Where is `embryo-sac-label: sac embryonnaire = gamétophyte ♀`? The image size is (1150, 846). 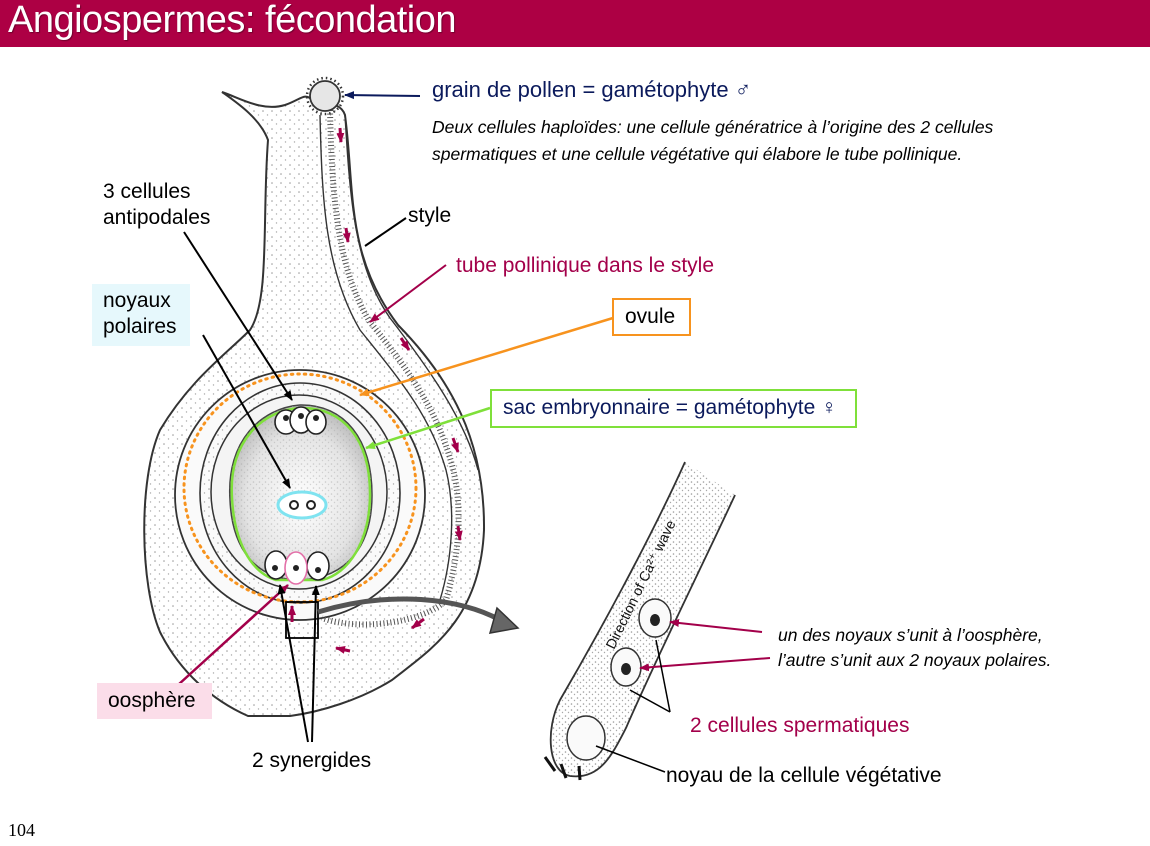 embryo-sac-label: sac embryonnaire = gamétophyte ♀ is located at coordinates (670, 407).